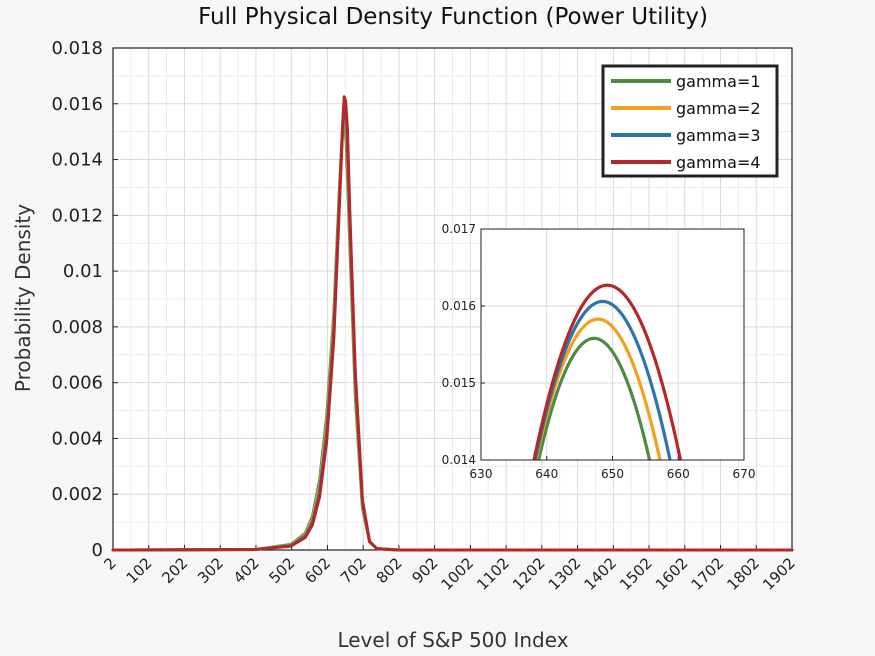 The width and height of the screenshot is (875, 656). What do you see at coordinates (481, 474) in the screenshot?
I see `inset-x-tick-label: 630` at bounding box center [481, 474].